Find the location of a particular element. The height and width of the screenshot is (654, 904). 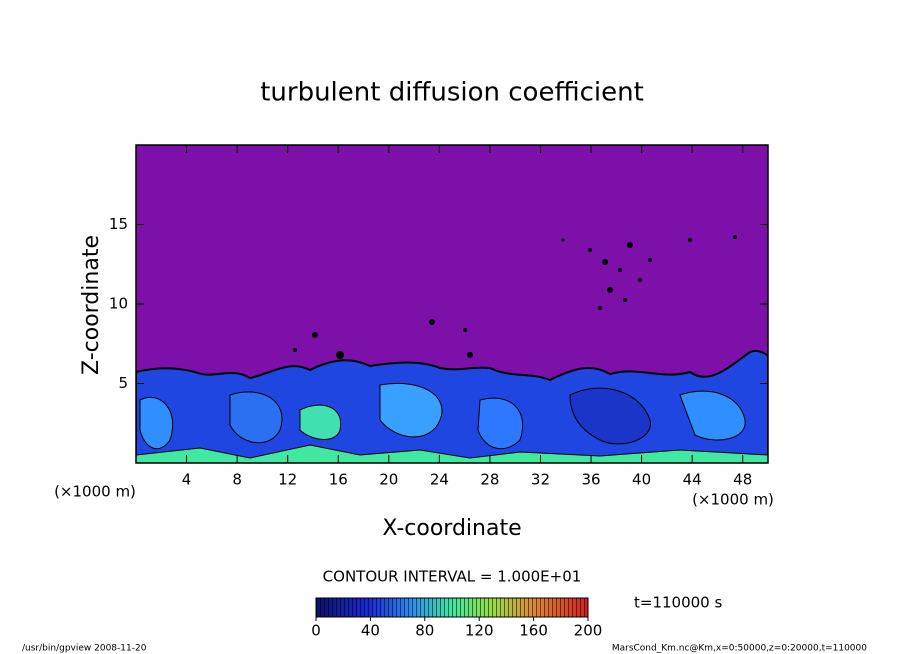

chart-title: turbulent diffusion coefficient is located at coordinates (452, 93).